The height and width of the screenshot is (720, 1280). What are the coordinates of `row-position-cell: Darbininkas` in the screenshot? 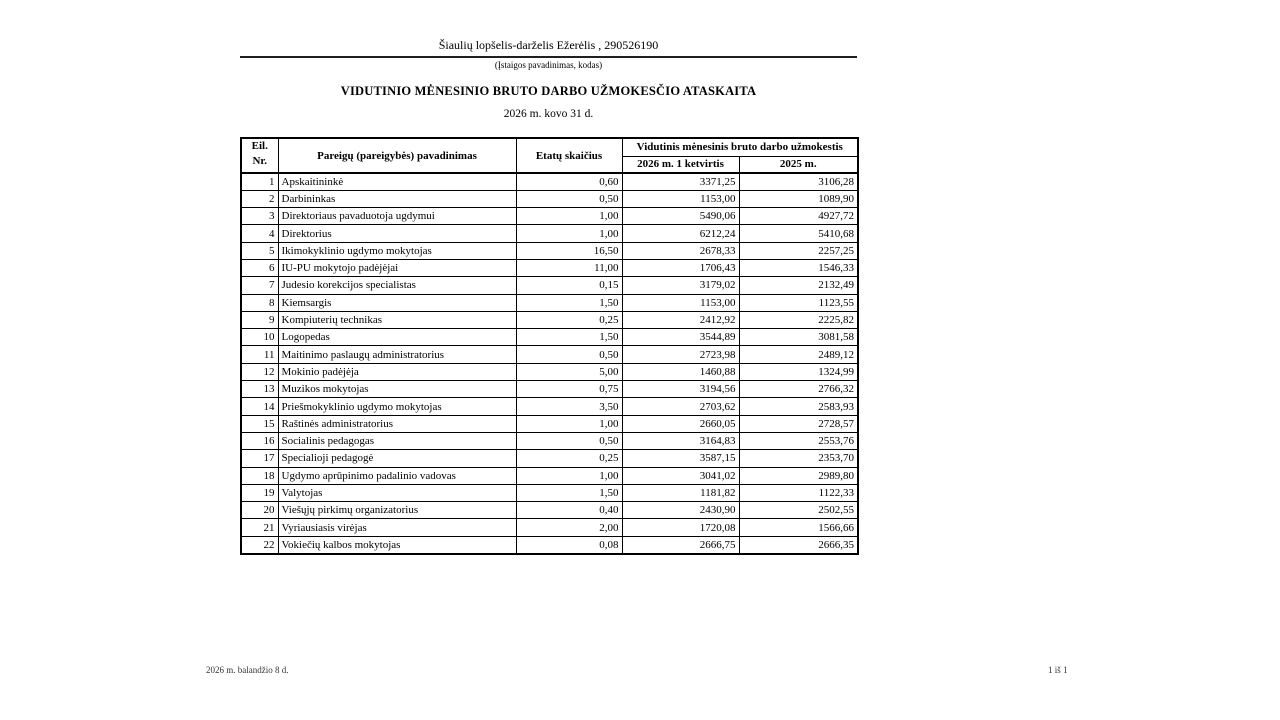 It's located at (397, 199).